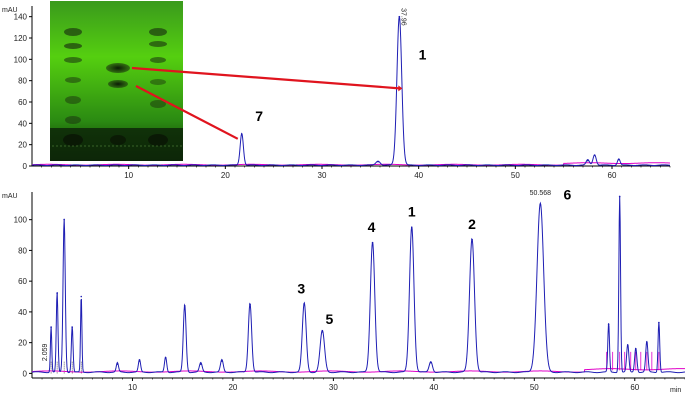  Describe the element at coordinates (25, 166) in the screenshot. I see `top-y-tick-label: 0` at that location.